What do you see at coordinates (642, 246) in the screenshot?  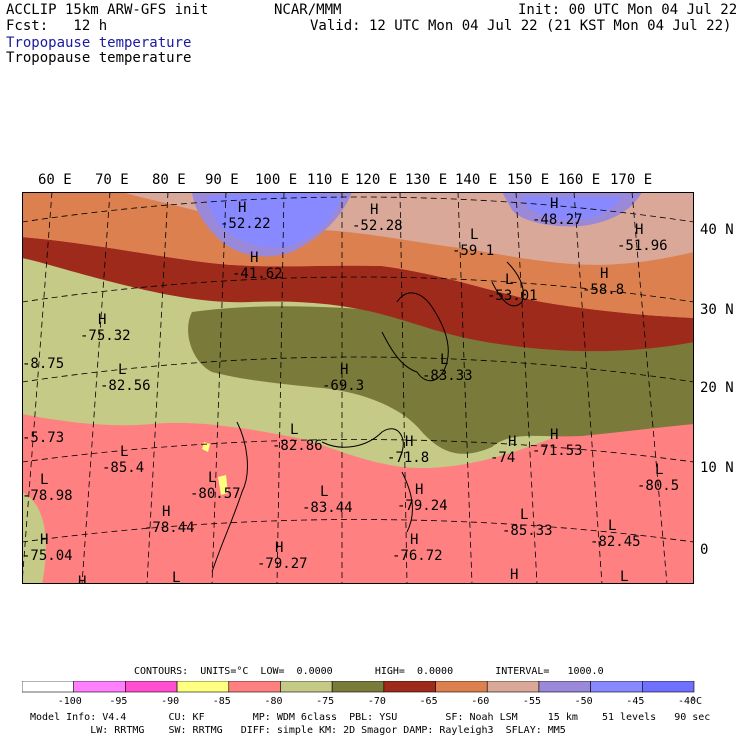 I see `extrema-value: -51.96` at bounding box center [642, 246].